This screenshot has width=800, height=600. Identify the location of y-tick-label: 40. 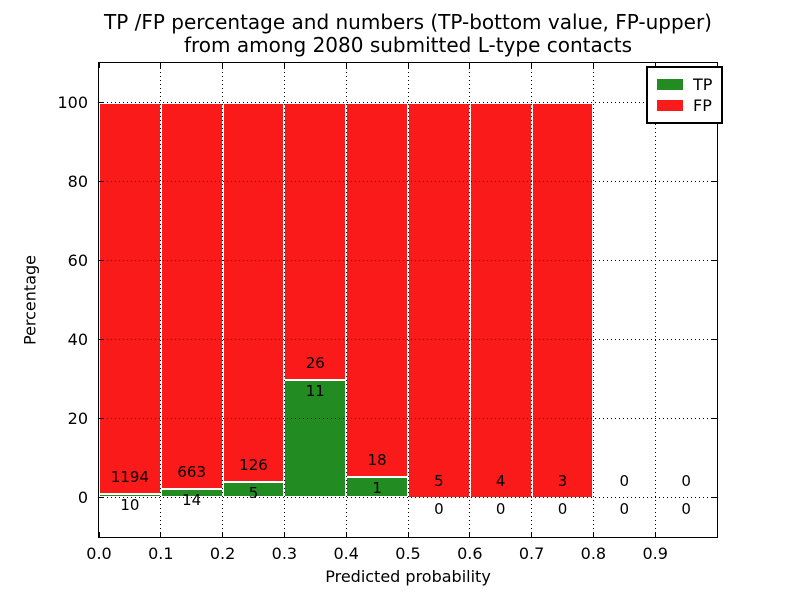
(77, 339).